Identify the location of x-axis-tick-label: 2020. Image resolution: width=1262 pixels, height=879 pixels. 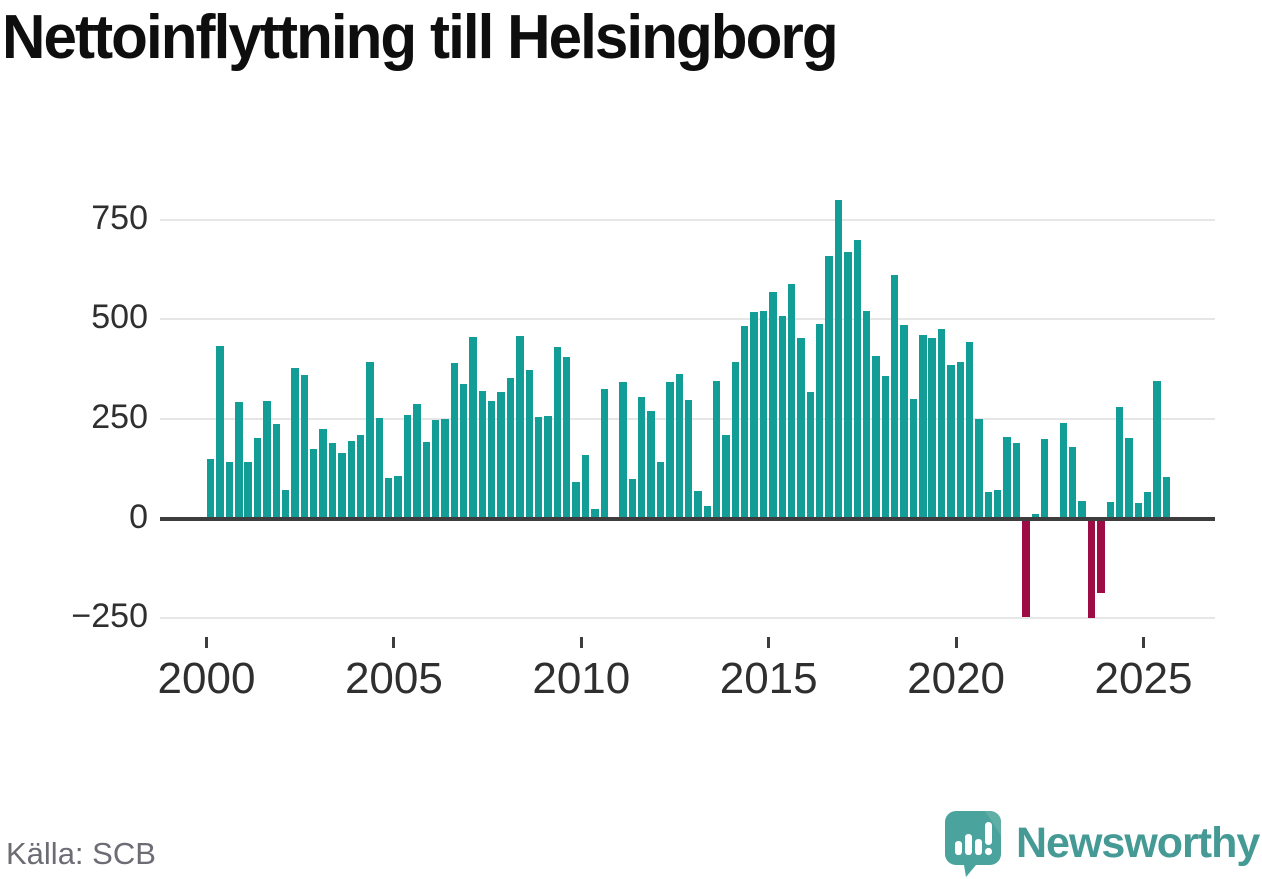
(956, 678).